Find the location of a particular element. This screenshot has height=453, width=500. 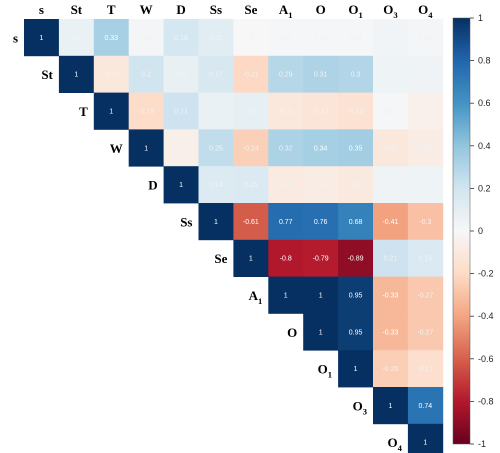

cell-value-label: 0.76 is located at coordinates (321, 222).